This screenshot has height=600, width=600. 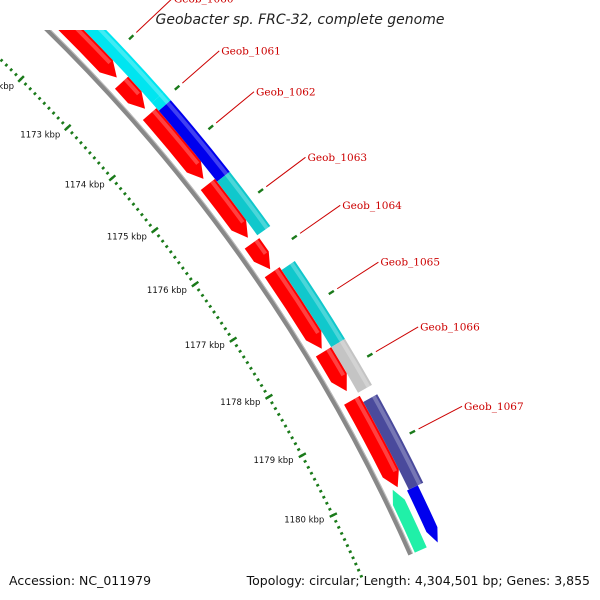 I want to click on ruler-tick-label: 1177 kbp, so click(x=205, y=346).